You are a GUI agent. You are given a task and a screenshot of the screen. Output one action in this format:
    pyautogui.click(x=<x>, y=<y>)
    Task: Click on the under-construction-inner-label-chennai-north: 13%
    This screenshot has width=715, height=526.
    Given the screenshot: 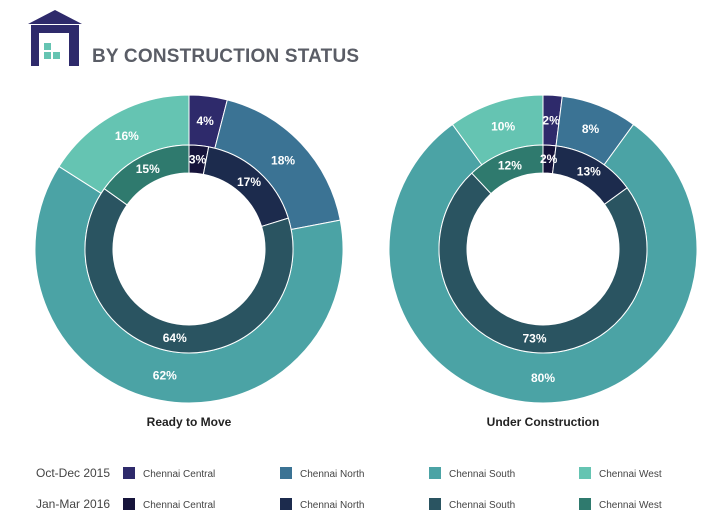 What is the action you would take?
    pyautogui.click(x=589, y=172)
    